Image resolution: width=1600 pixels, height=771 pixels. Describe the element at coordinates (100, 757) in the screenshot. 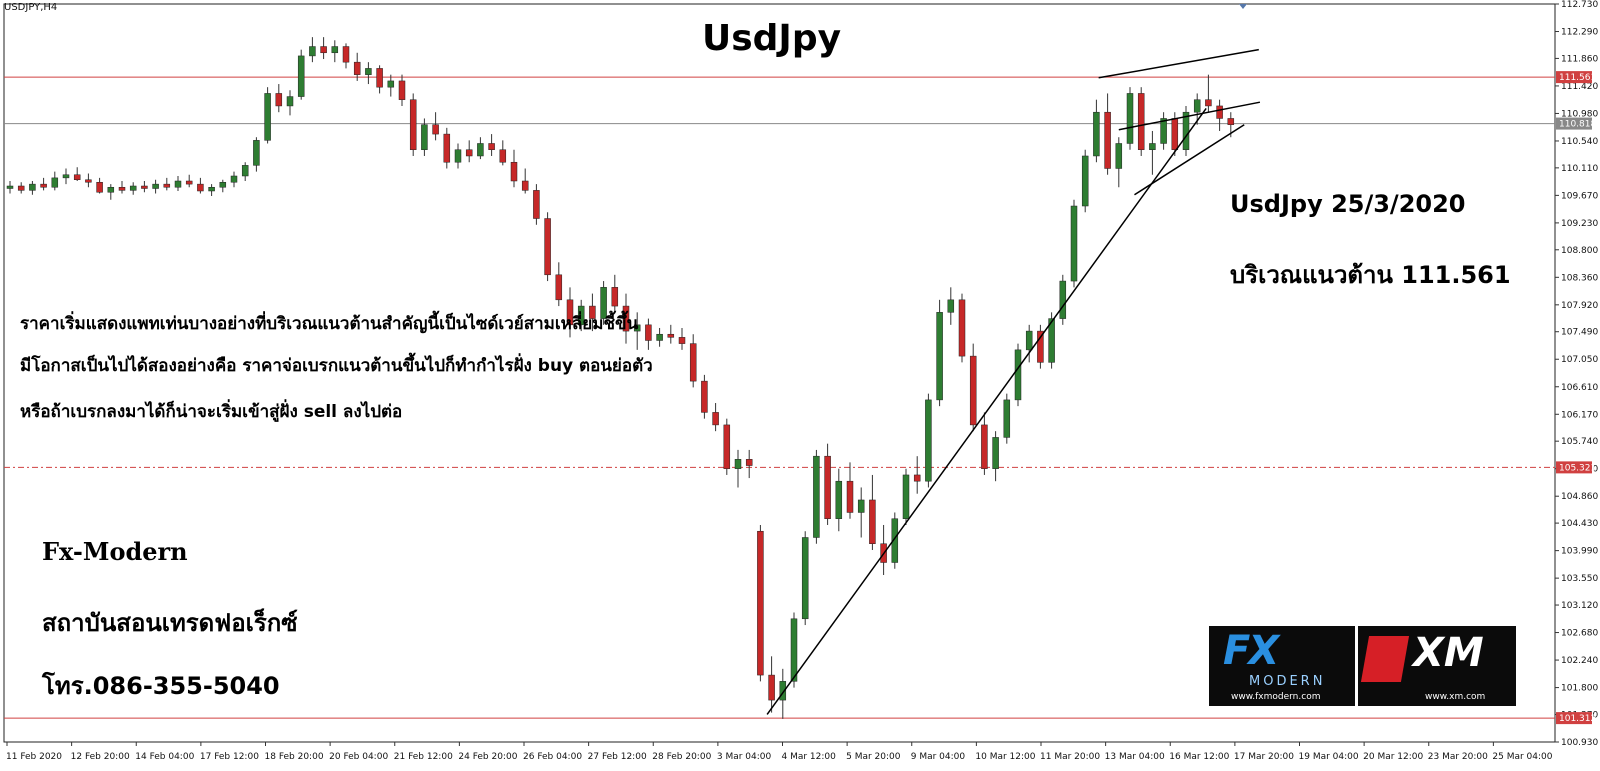

I see `x-tick-label: 12 Feb 20:00` at that location.